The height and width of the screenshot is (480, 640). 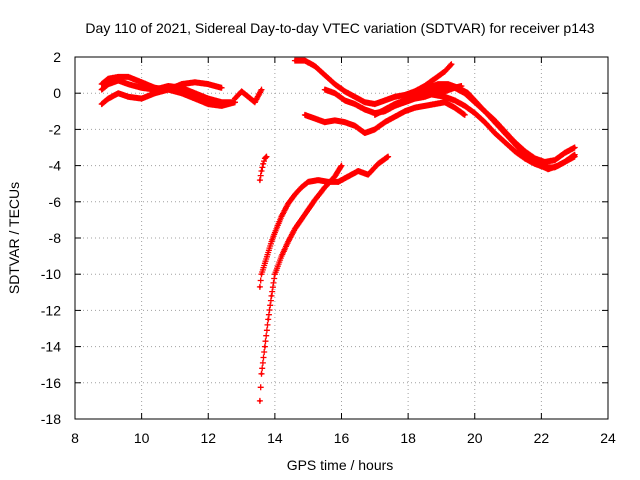 I want to click on y-tick-label: -12, so click(x=51, y=310).